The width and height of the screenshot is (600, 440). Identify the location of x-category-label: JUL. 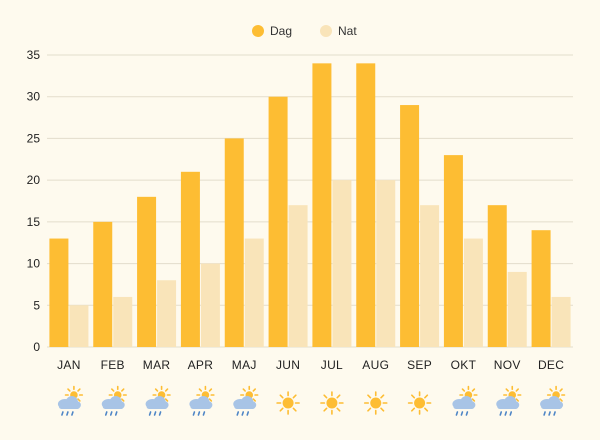
(332, 365).